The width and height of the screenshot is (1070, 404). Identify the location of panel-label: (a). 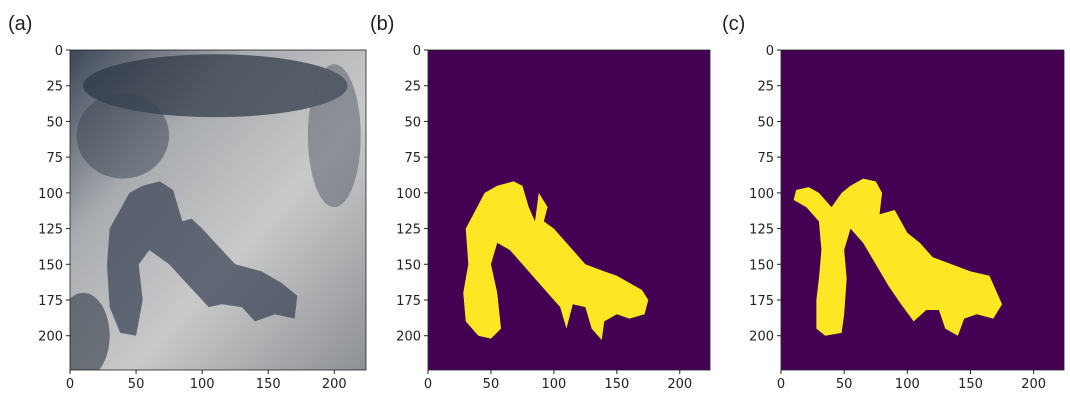
(20, 24).